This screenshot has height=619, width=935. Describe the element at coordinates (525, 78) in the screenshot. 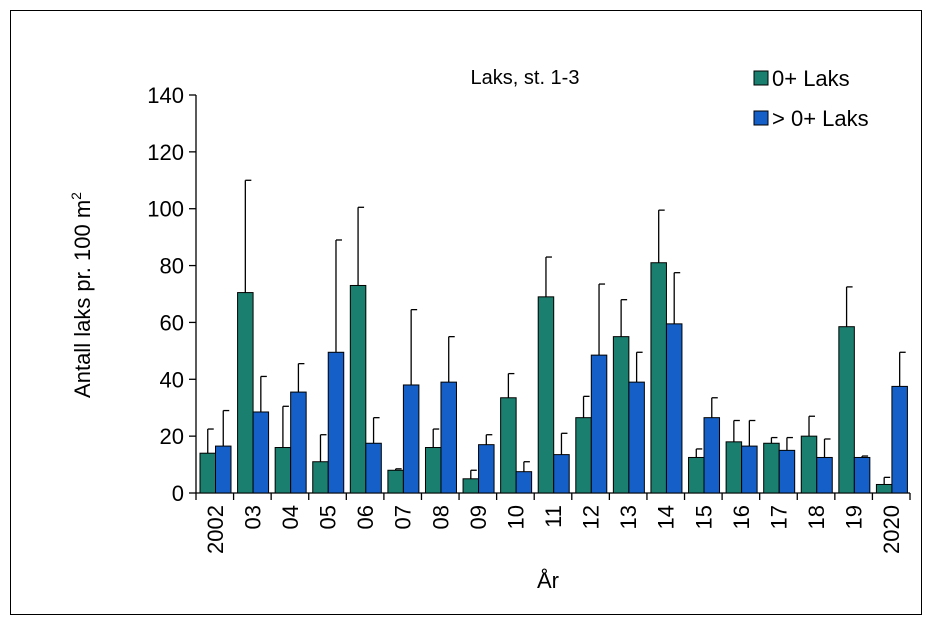

I see `chart-title: Laks, st. 1-3` at that location.